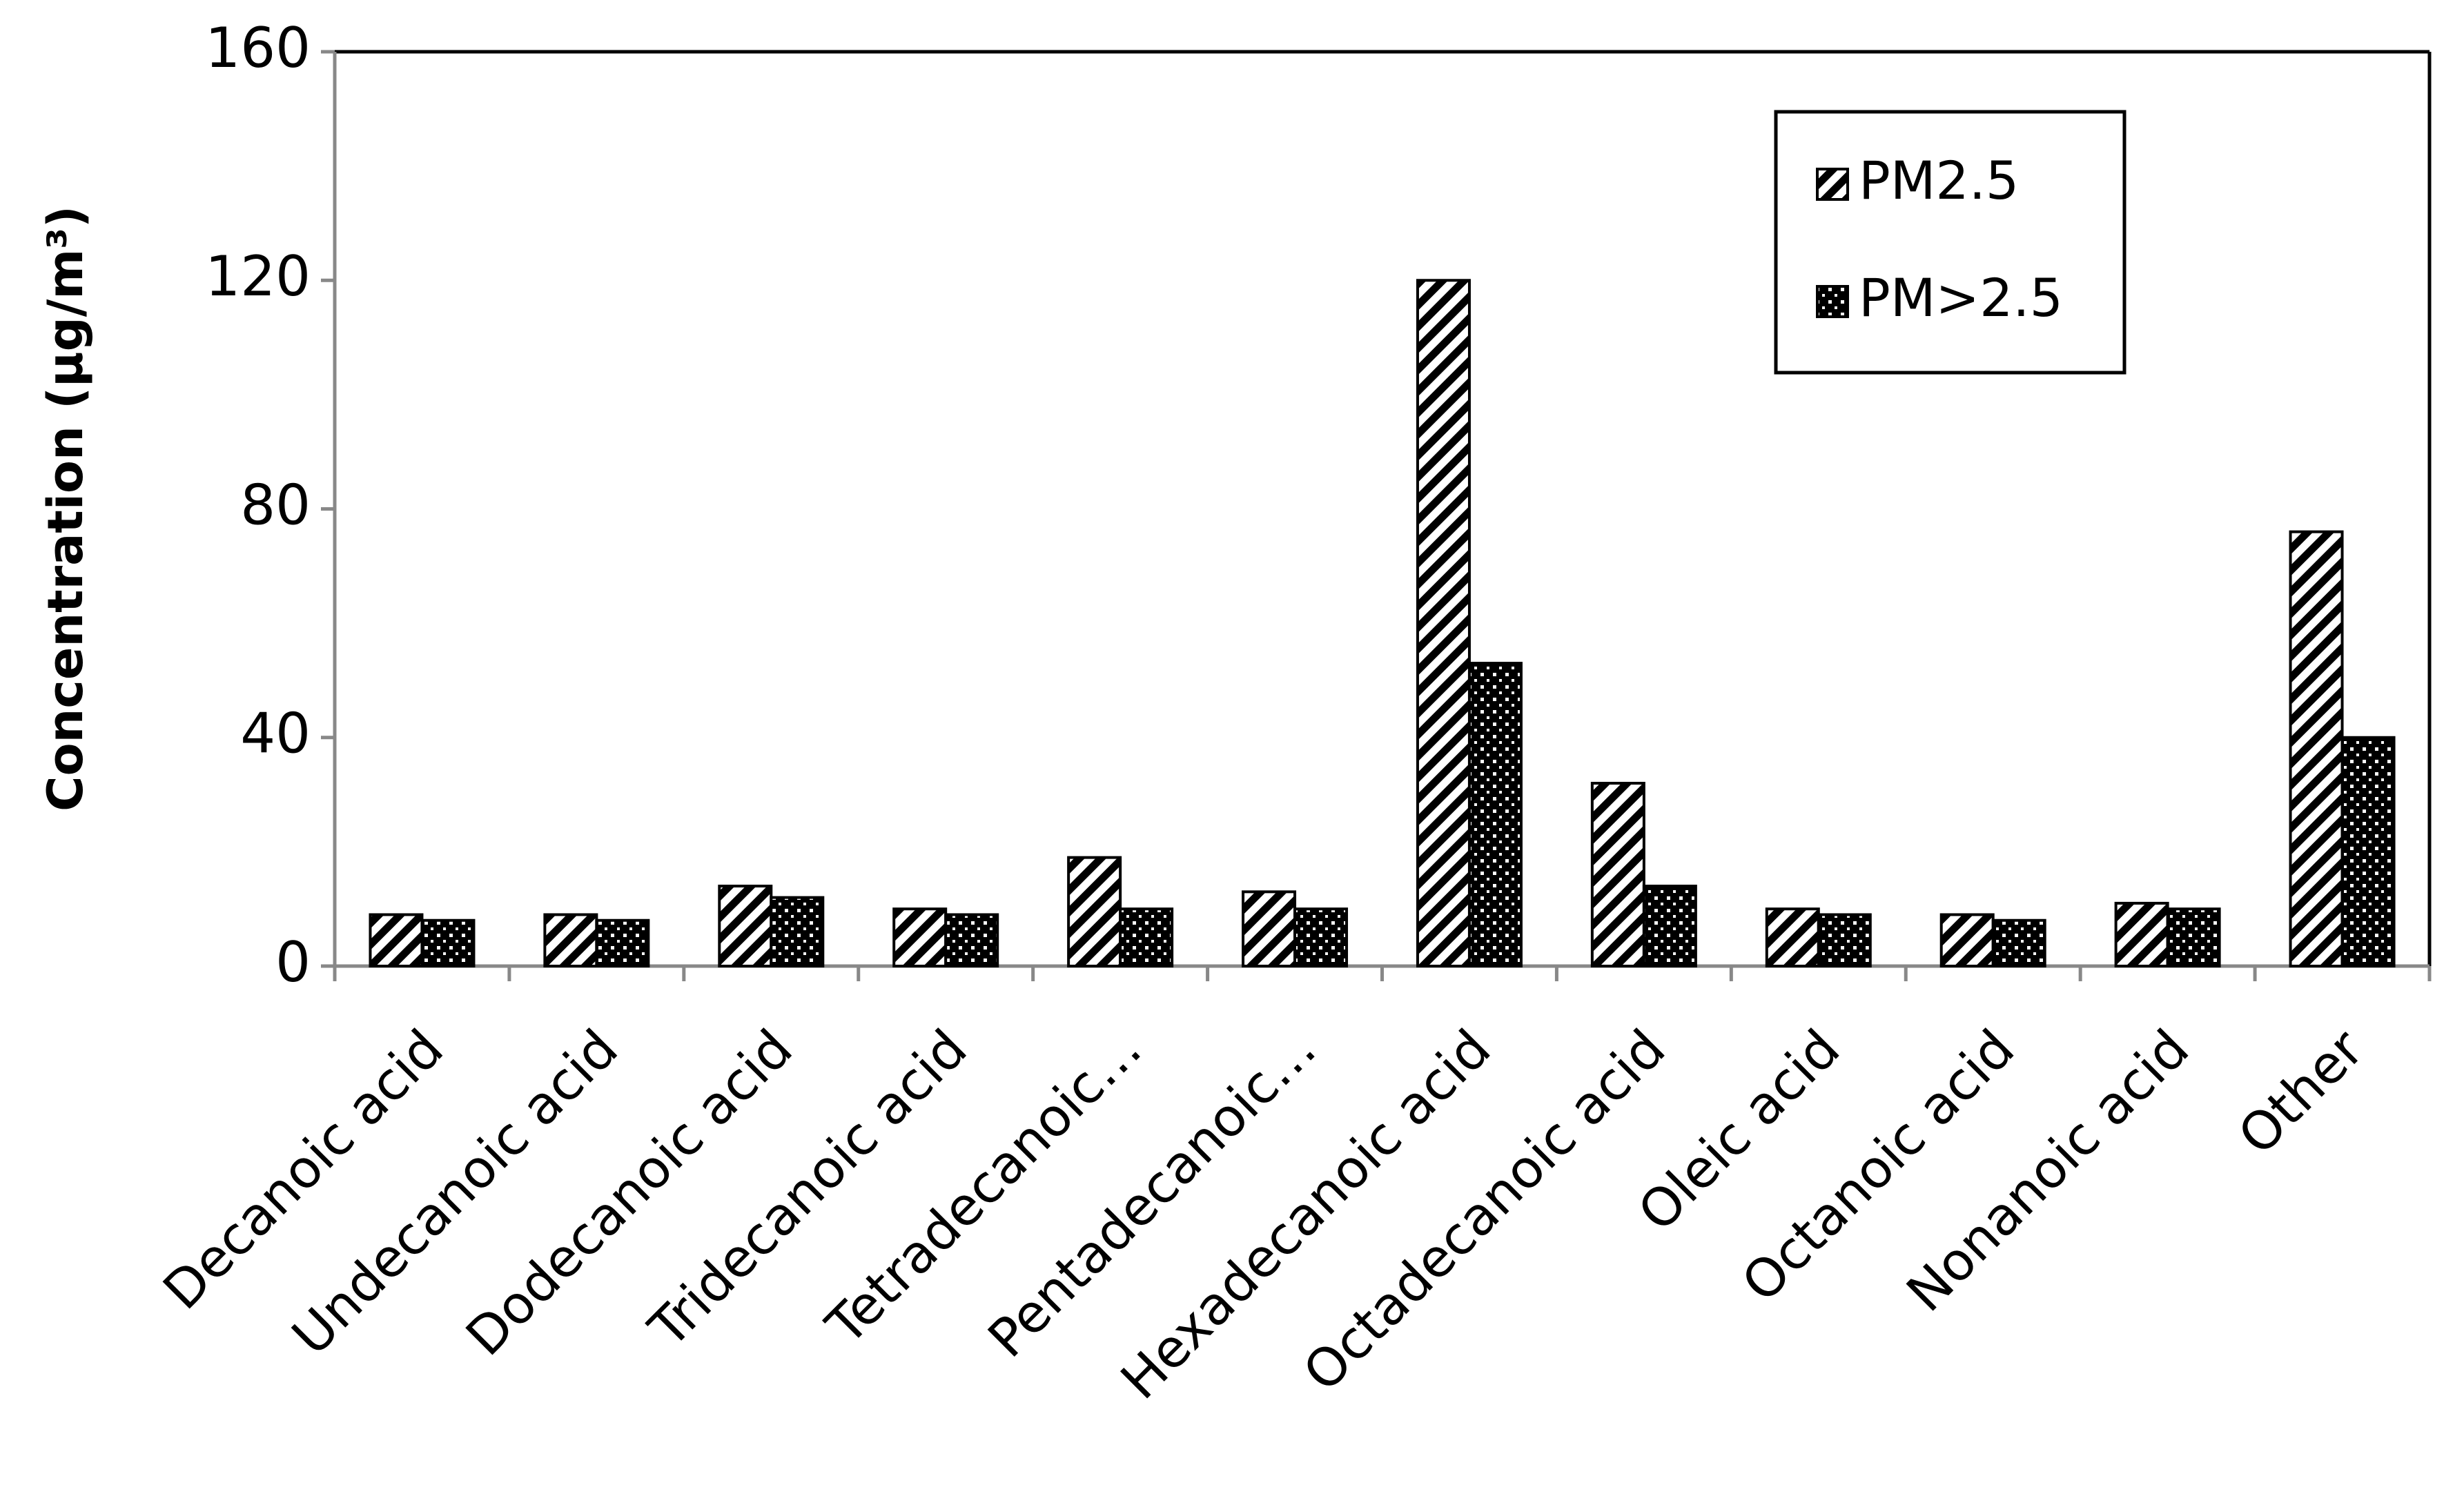 This screenshot has height=1485, width=2464. I want to click on y-tick-label: 0, so click(293, 962).